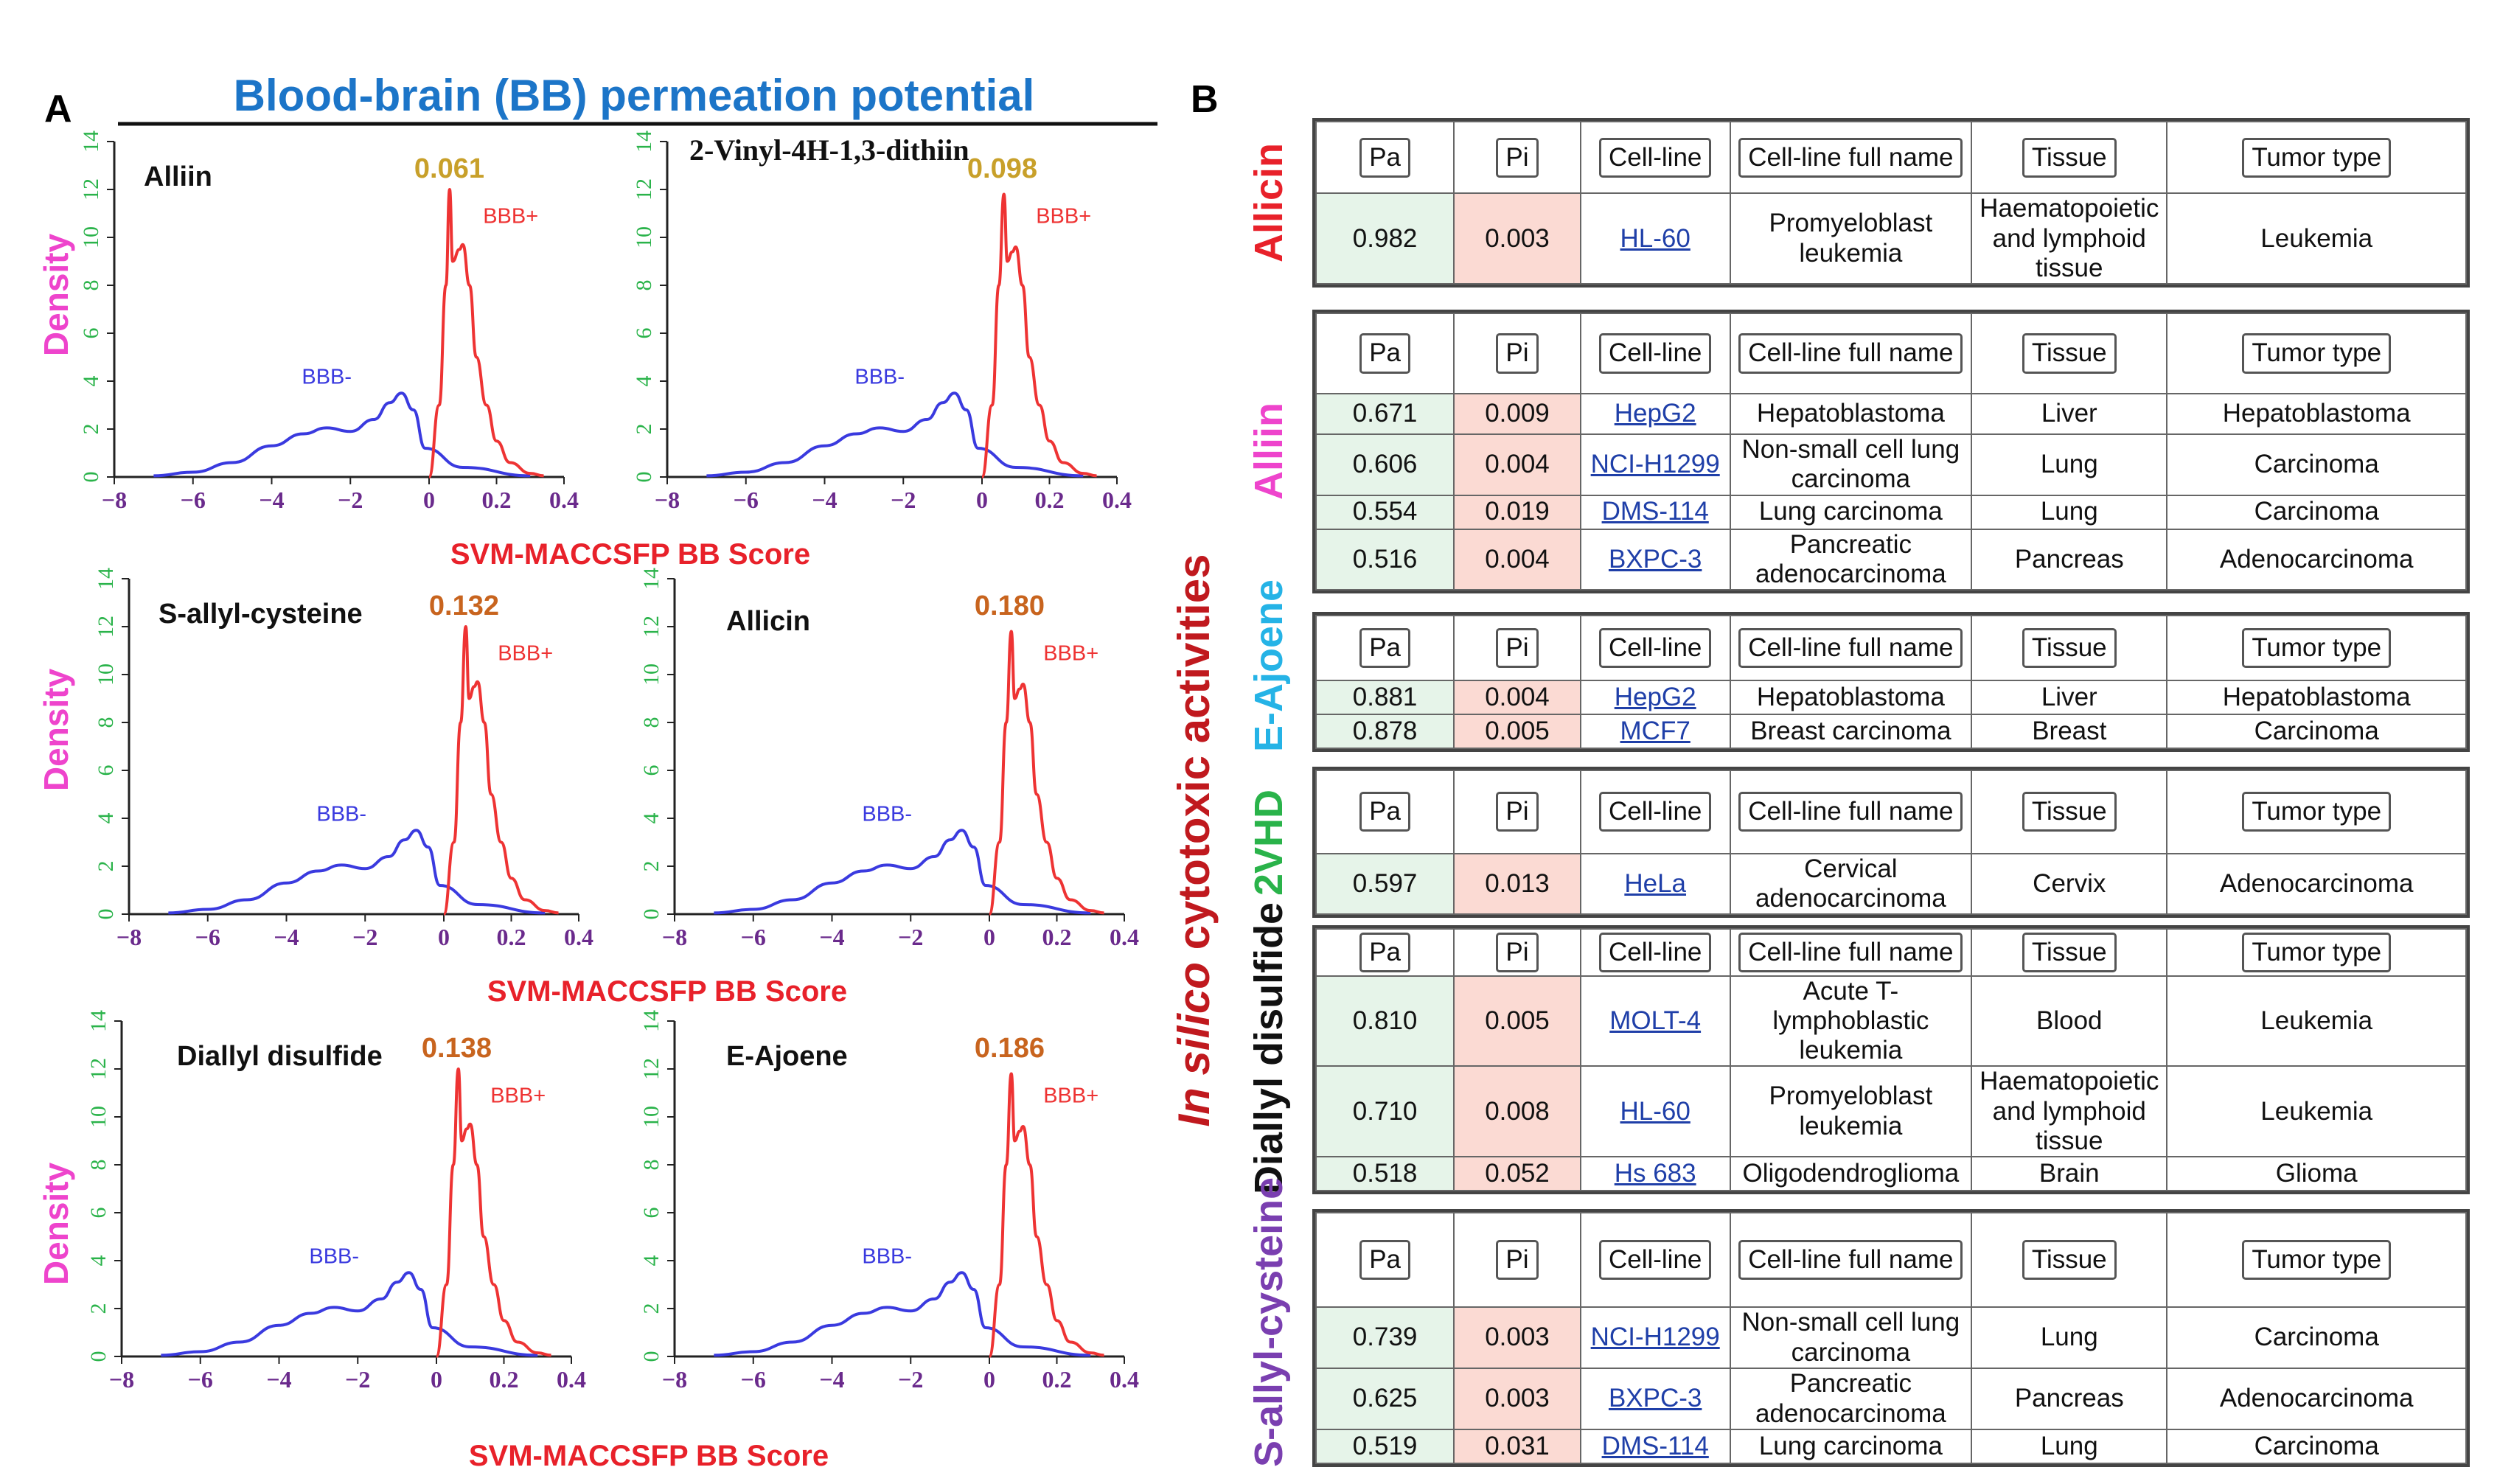  I want to click on cell-line-cell: DMS-114, so click(1655, 1446).